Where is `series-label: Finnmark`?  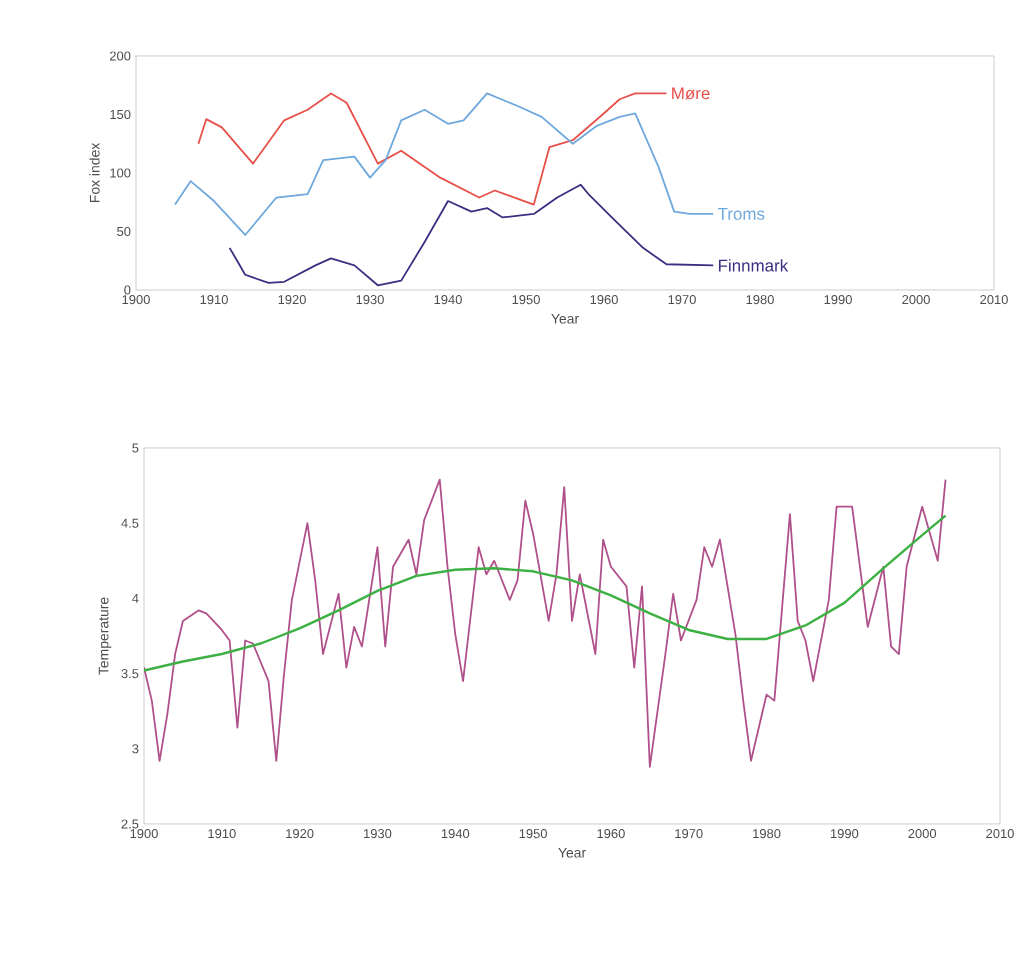
series-label: Finnmark is located at coordinates (753, 265).